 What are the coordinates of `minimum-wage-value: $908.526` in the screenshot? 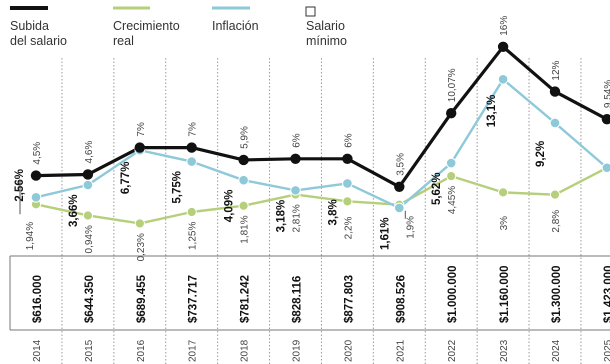 It's located at (401, 299).